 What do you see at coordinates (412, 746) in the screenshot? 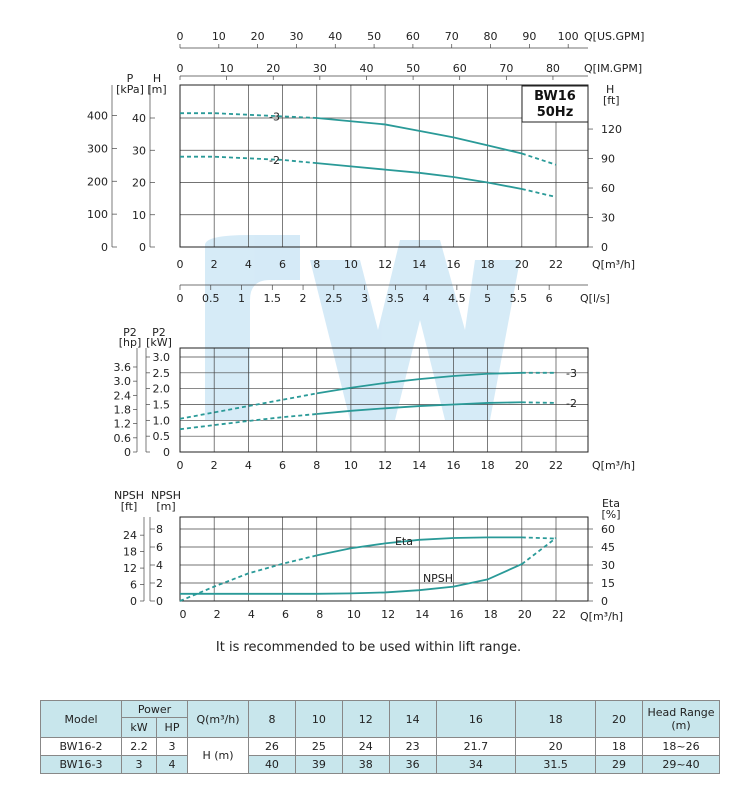
I see `head-cell: 23` at bounding box center [412, 746].